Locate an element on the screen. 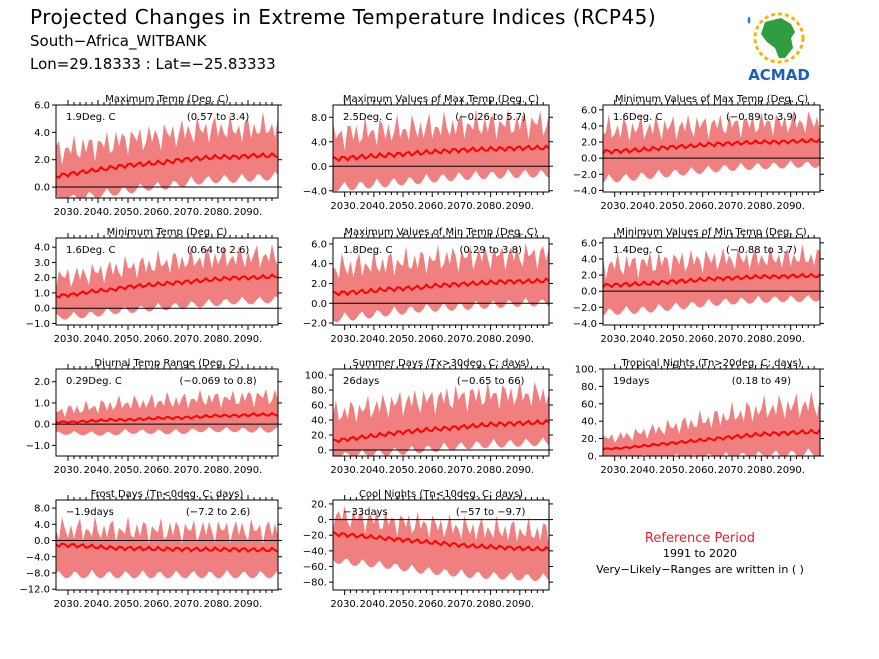  station-coordinates: Lon=29.18333 : Lat=−25.83333 is located at coordinates (153, 64).